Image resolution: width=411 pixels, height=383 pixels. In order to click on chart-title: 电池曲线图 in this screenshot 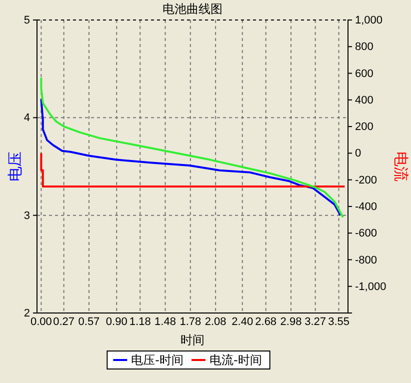, I will do `click(192, 9)`.